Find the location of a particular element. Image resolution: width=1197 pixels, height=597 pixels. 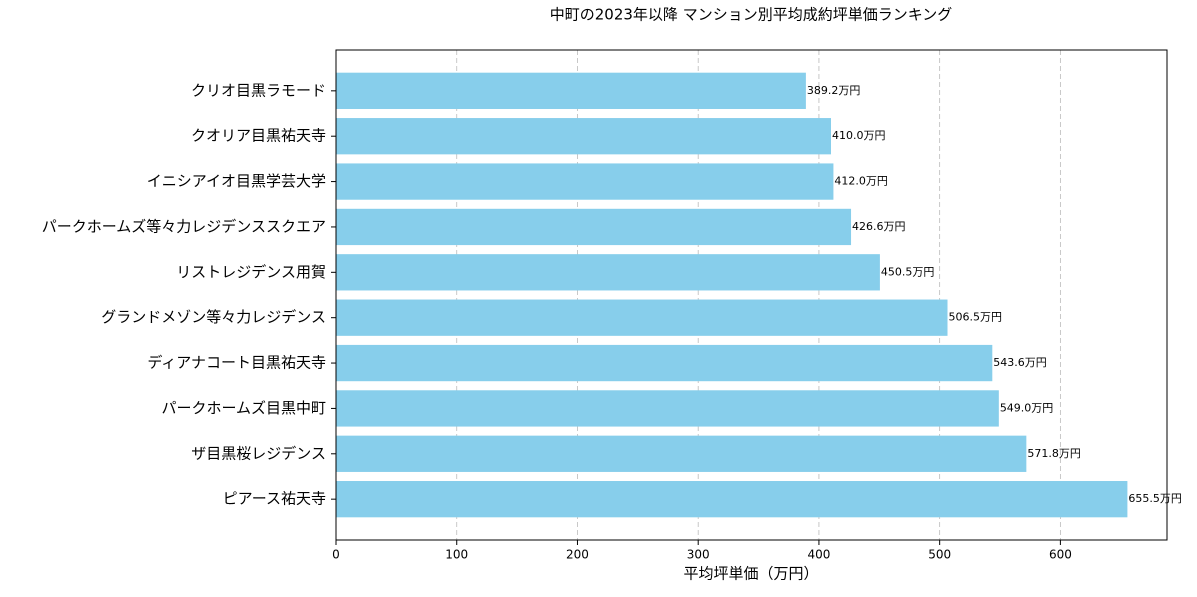

value-label: 543.6万円 is located at coordinates (1020, 362).